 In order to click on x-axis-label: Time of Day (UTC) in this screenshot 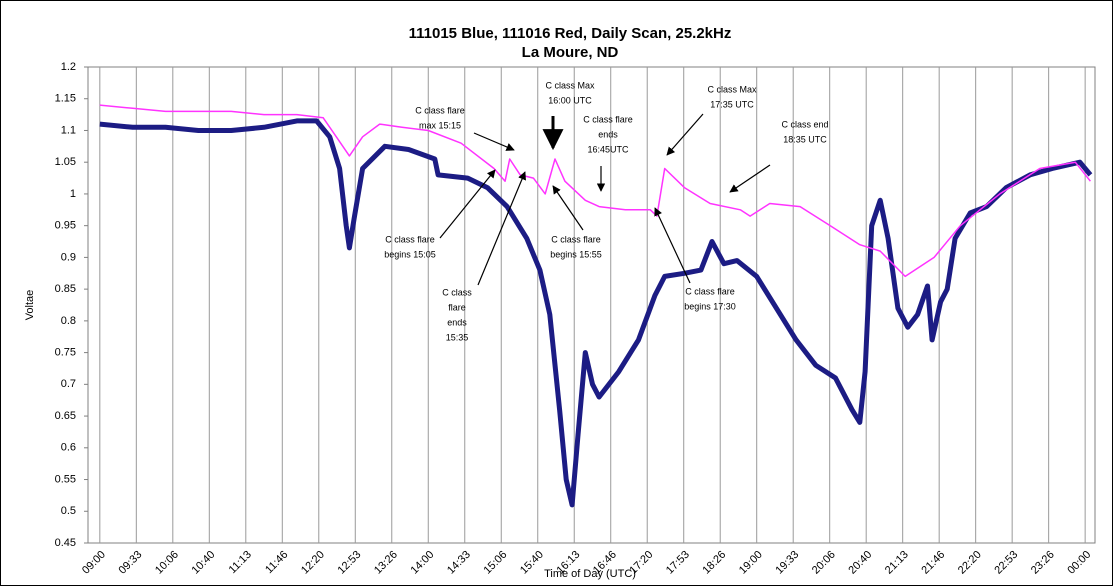, I will do `click(590, 574)`.